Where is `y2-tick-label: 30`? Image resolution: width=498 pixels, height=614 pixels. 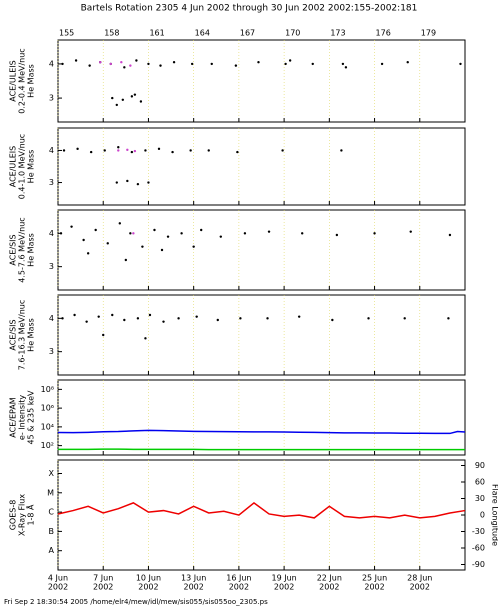
y2-tick-label: 30 is located at coordinates (480, 498).